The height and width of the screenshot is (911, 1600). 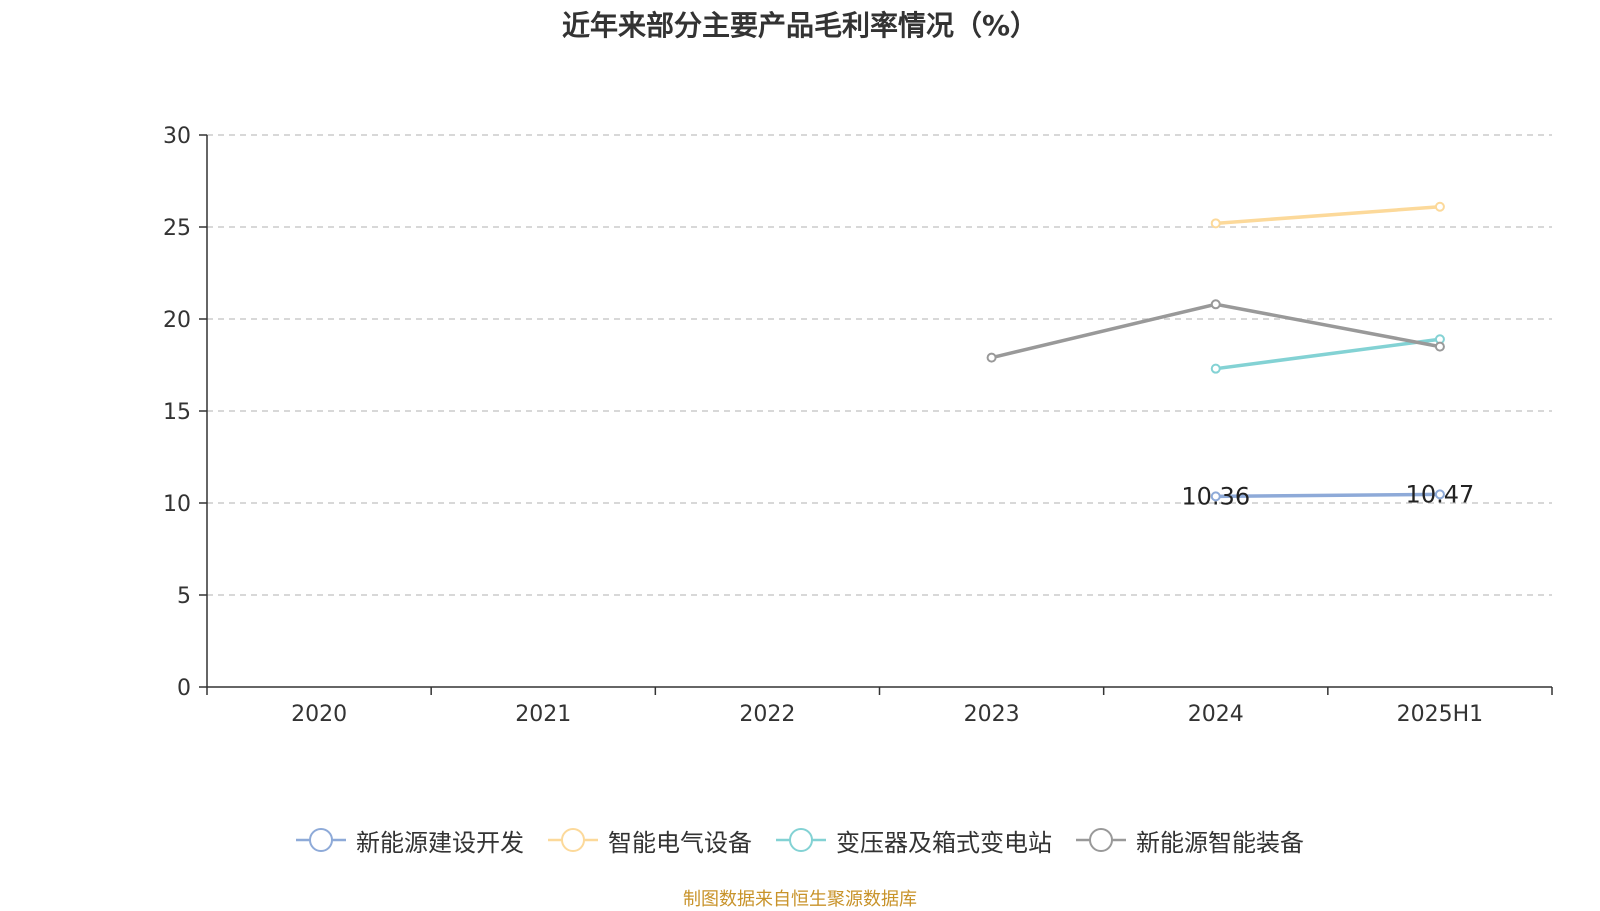 I want to click on y-tick-label: 15, so click(x=177, y=412).